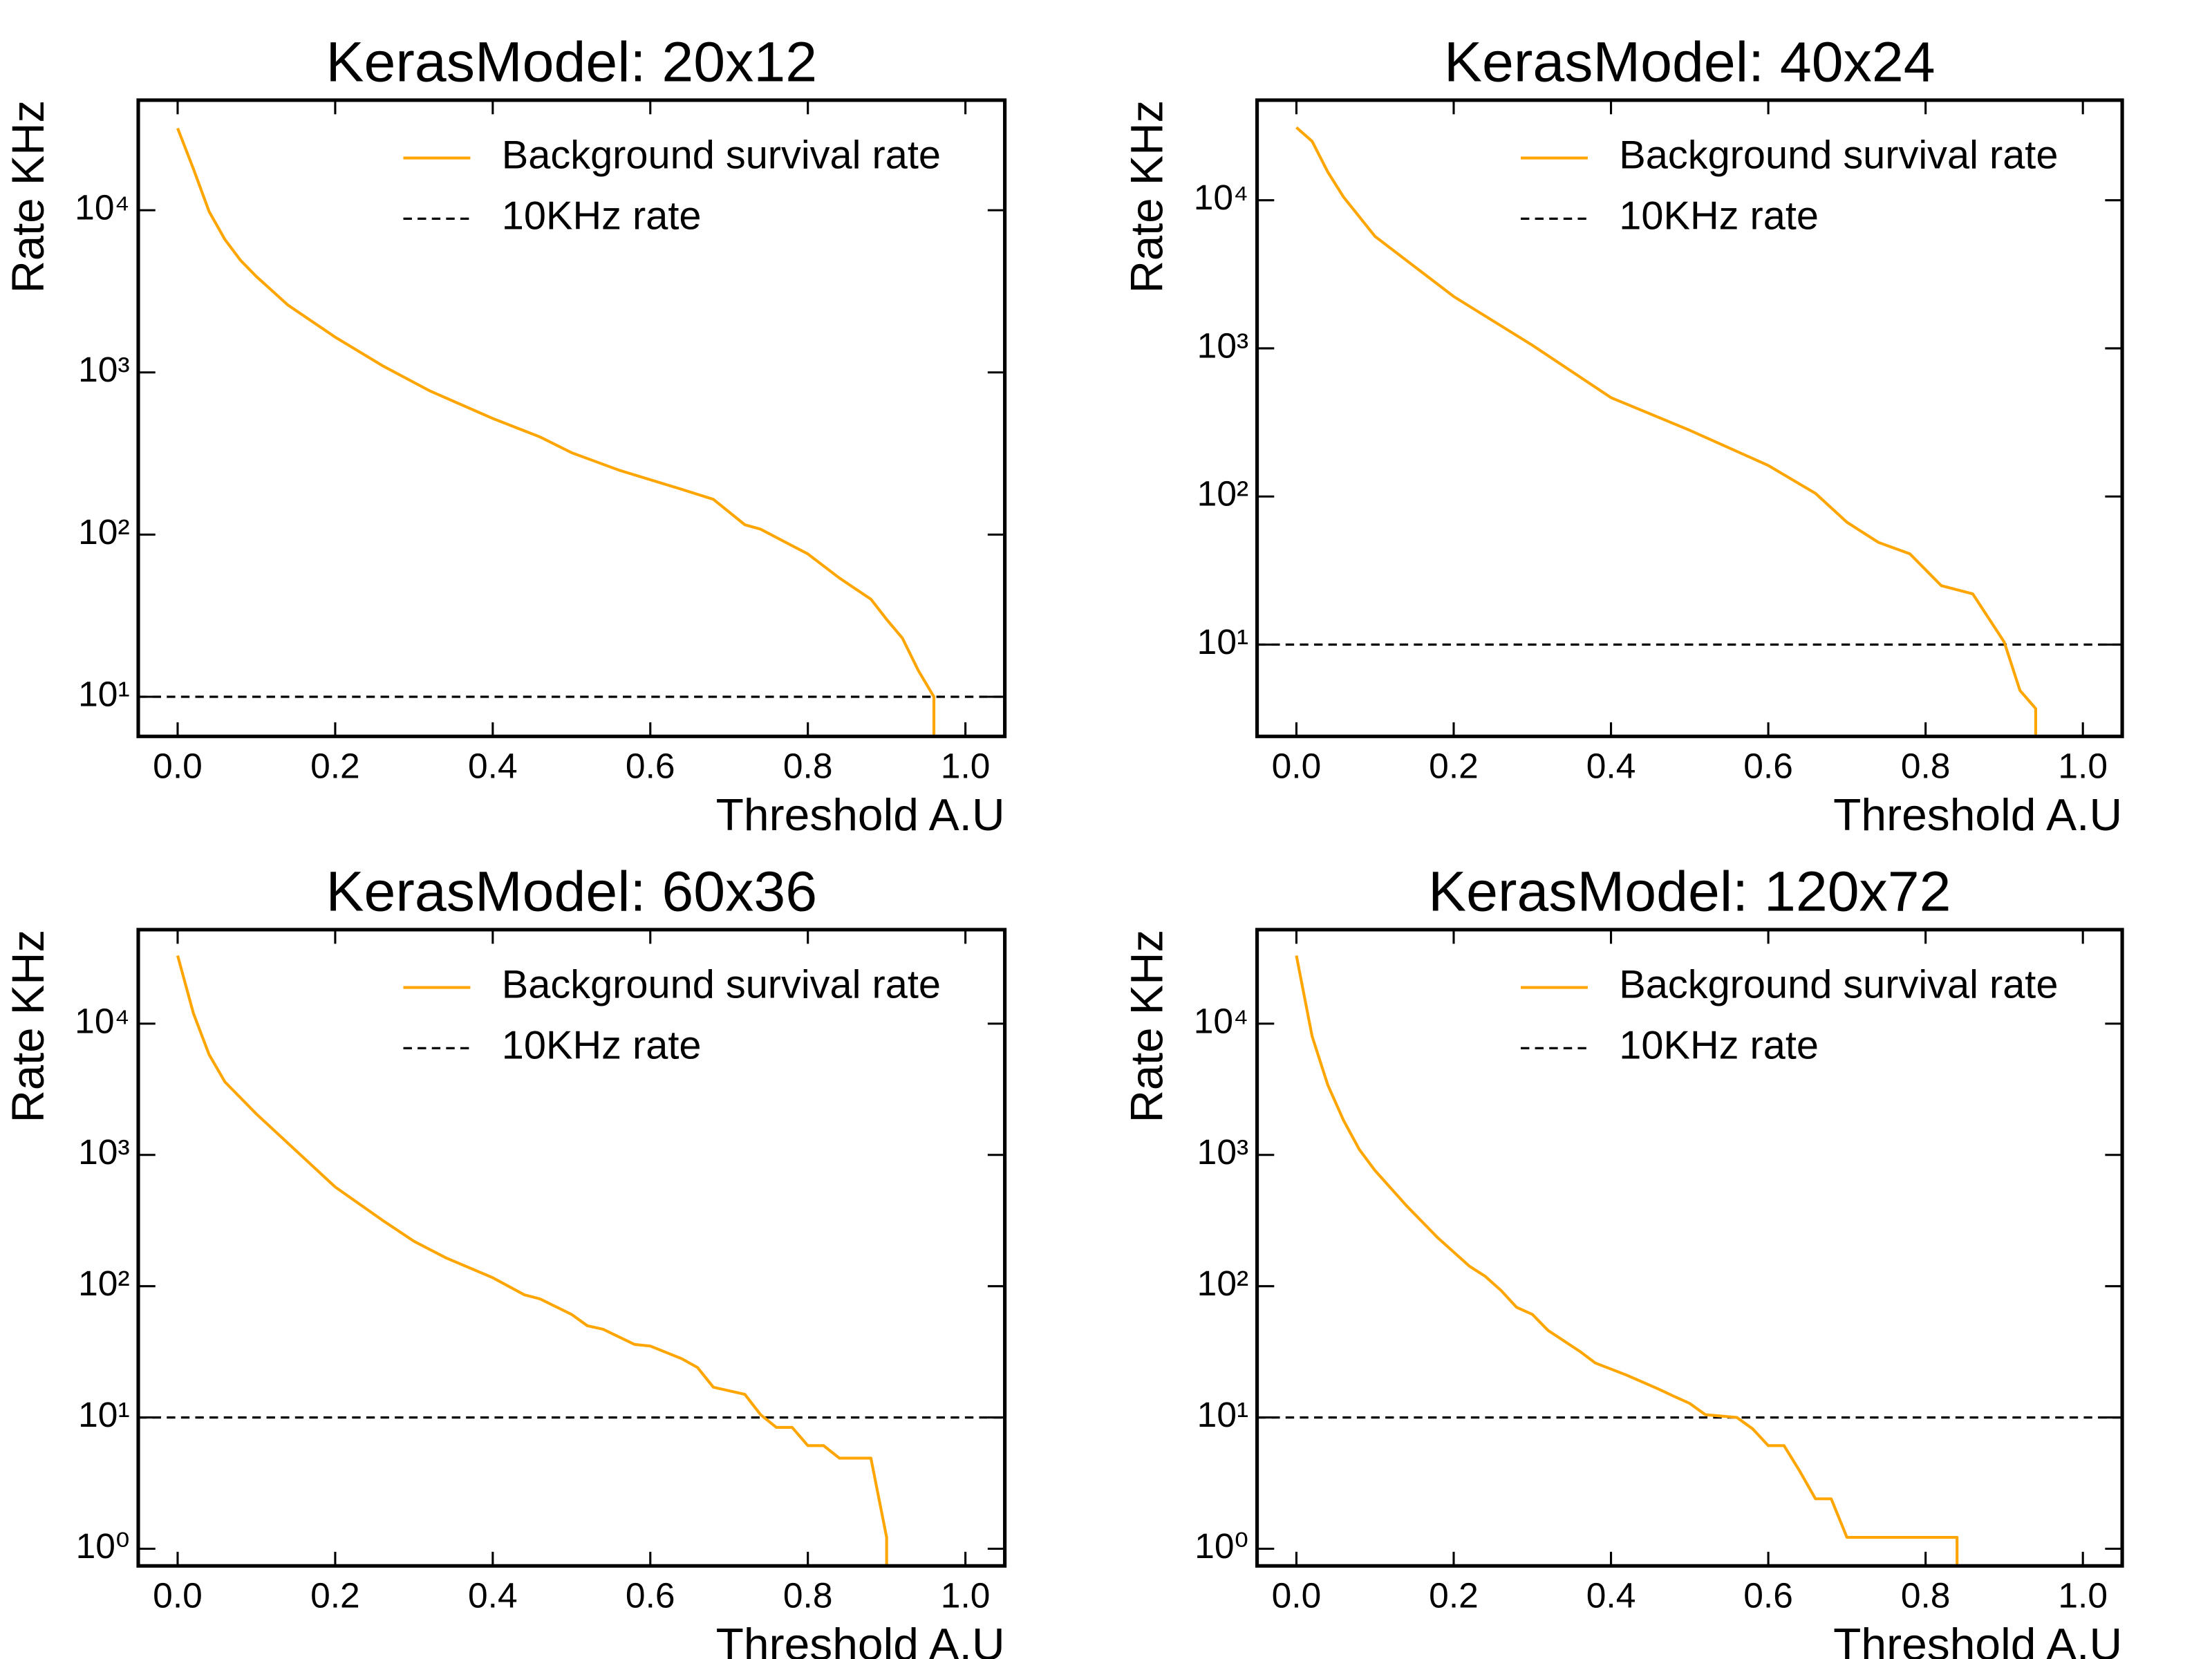 This screenshot has width=2212, height=1659. What do you see at coordinates (1689, 892) in the screenshot?
I see `chart-title: KerasModel: 120x72` at bounding box center [1689, 892].